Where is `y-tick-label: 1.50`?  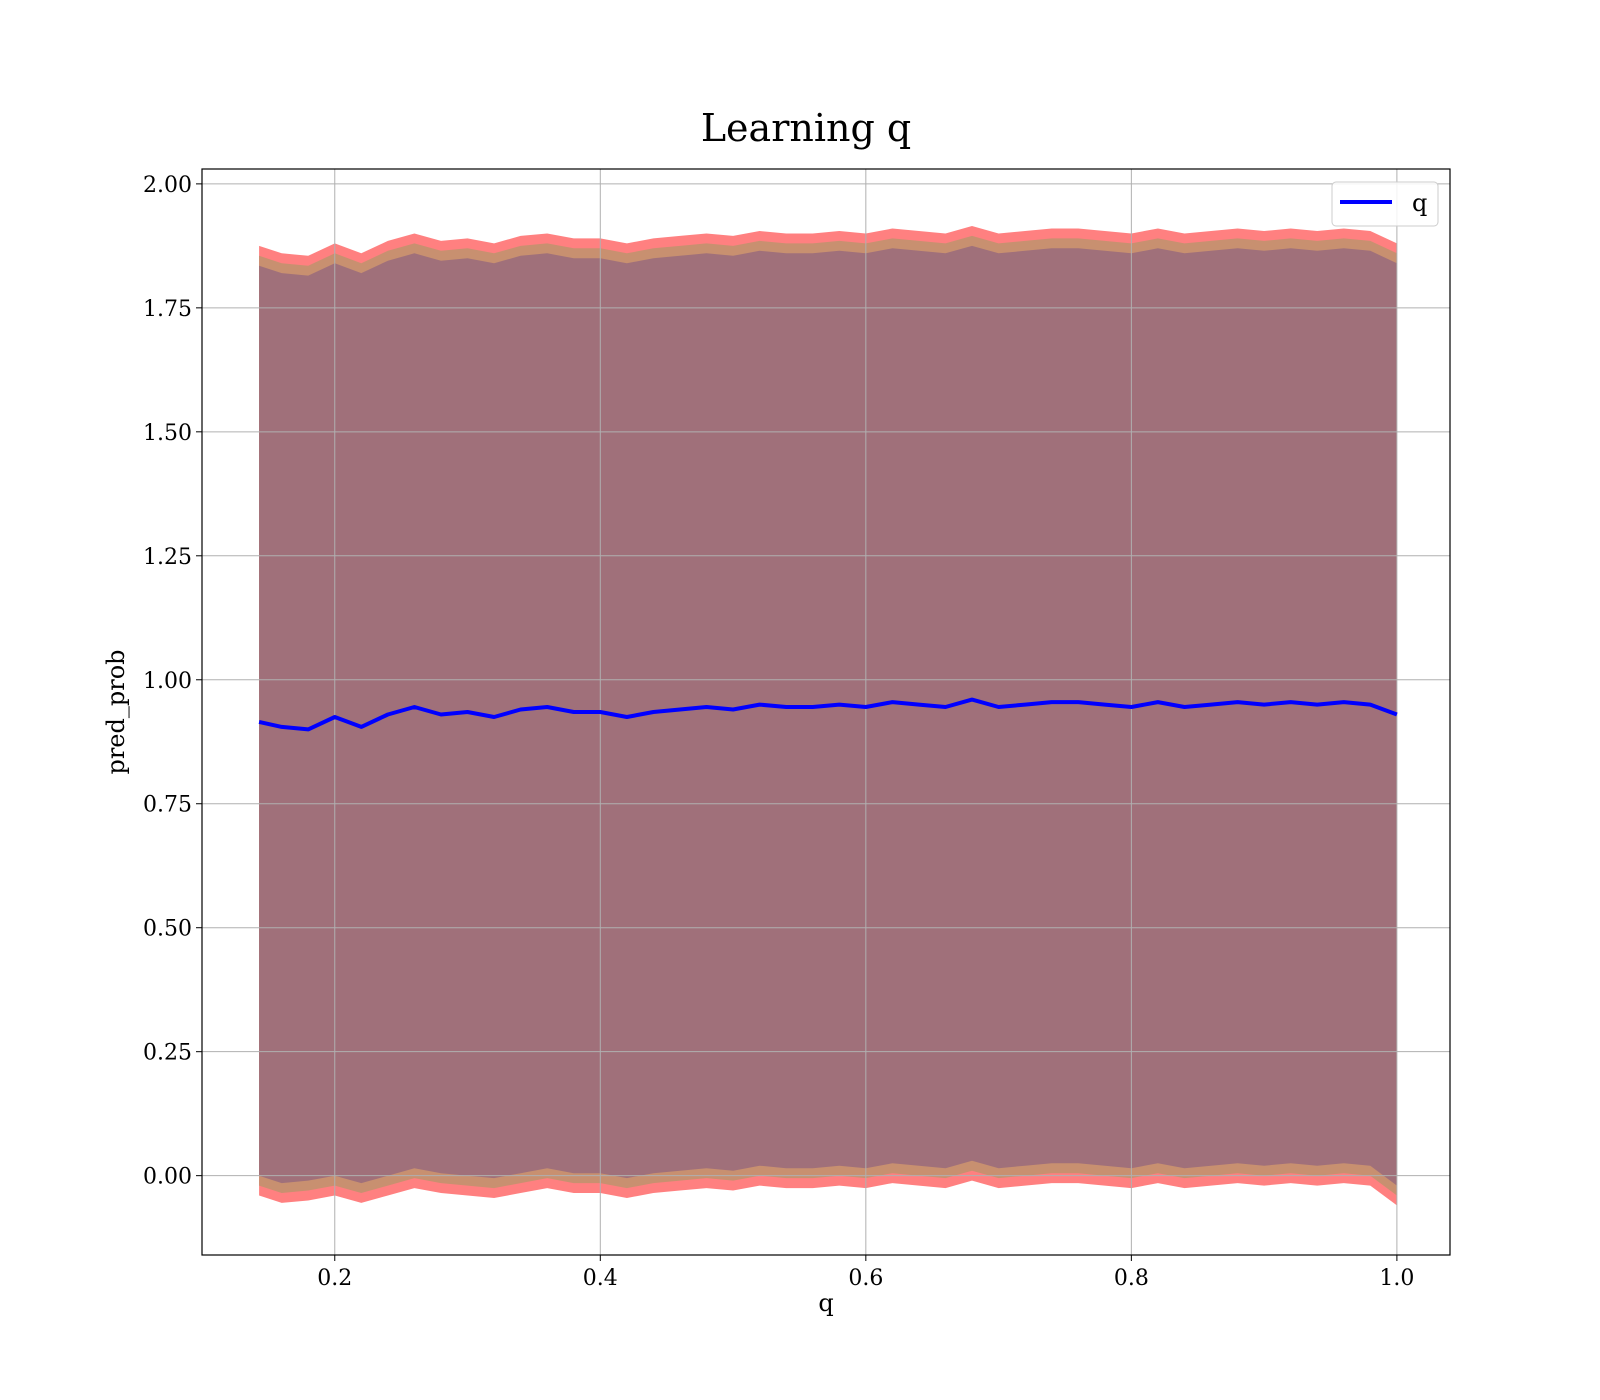 y-tick-label: 1.50 is located at coordinates (167, 433).